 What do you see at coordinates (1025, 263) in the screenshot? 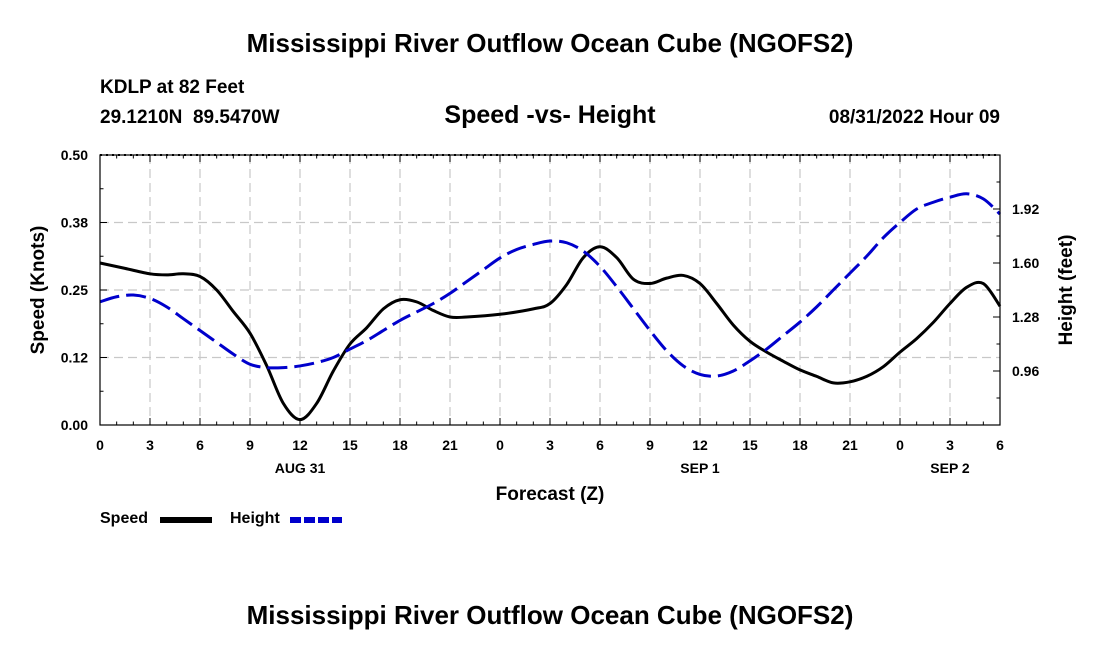
I see `y-right-tick-label: 1.60` at bounding box center [1025, 263].